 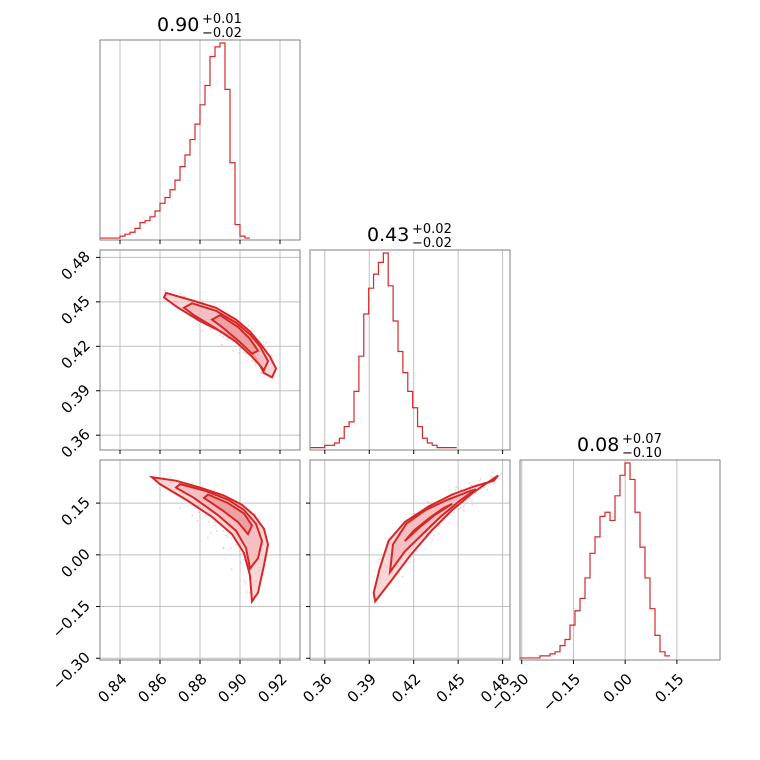 I want to click on title-p2-minus: −0.10, so click(x=642, y=453).